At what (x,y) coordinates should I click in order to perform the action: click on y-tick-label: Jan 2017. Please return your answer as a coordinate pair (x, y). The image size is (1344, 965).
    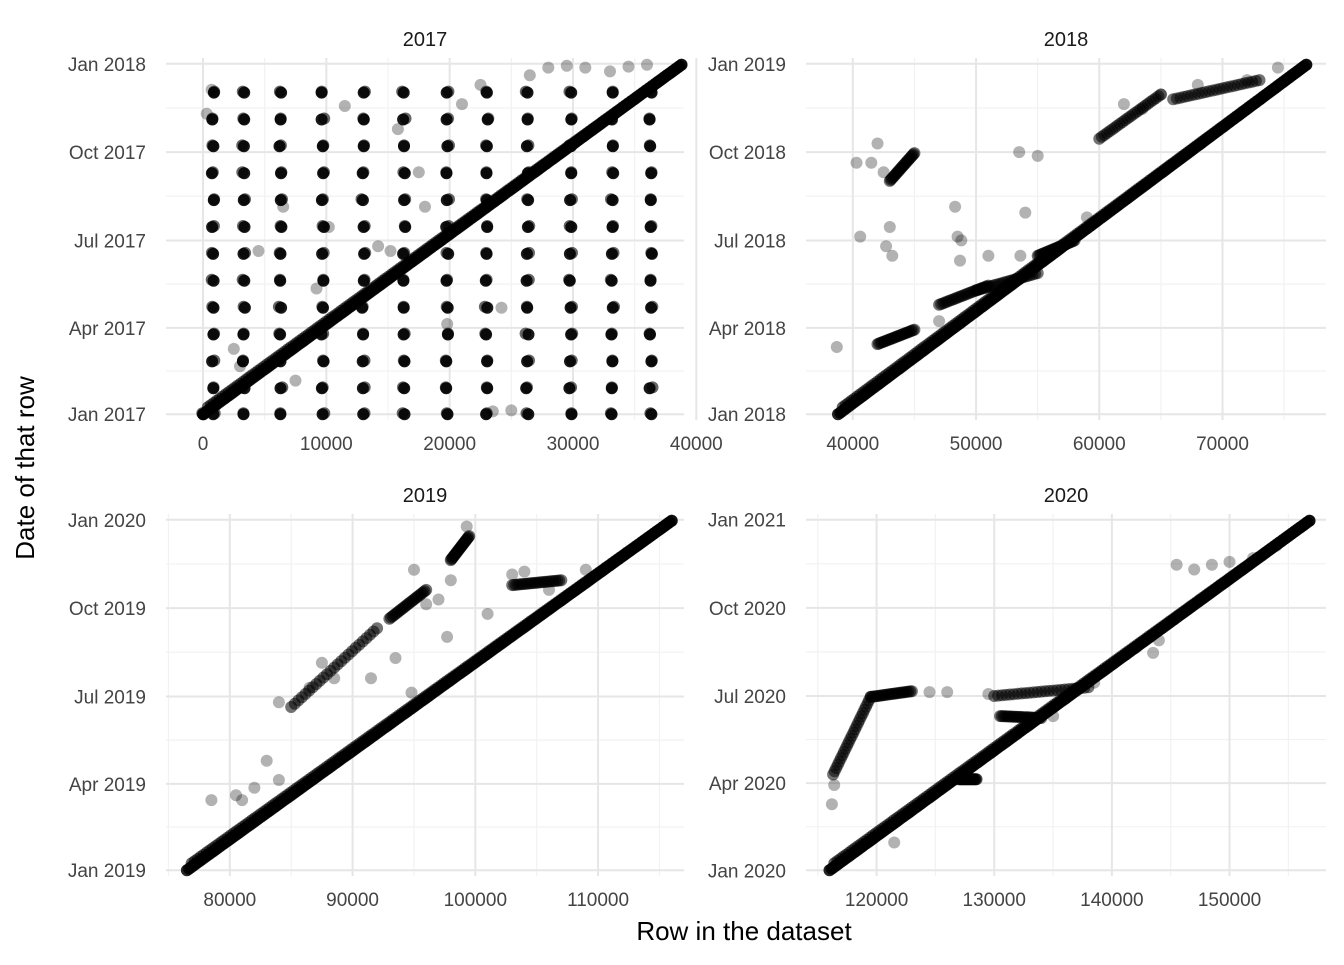
    Looking at the image, I should click on (107, 415).